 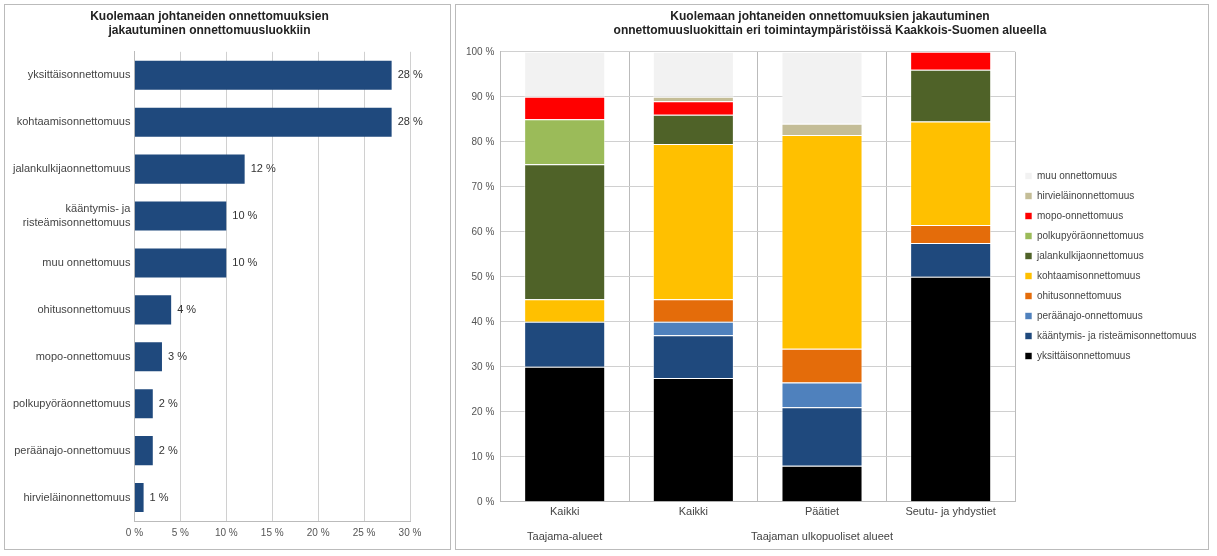 I want to click on legend-label: hirvieläinonnettomuus, so click(x=1086, y=195).